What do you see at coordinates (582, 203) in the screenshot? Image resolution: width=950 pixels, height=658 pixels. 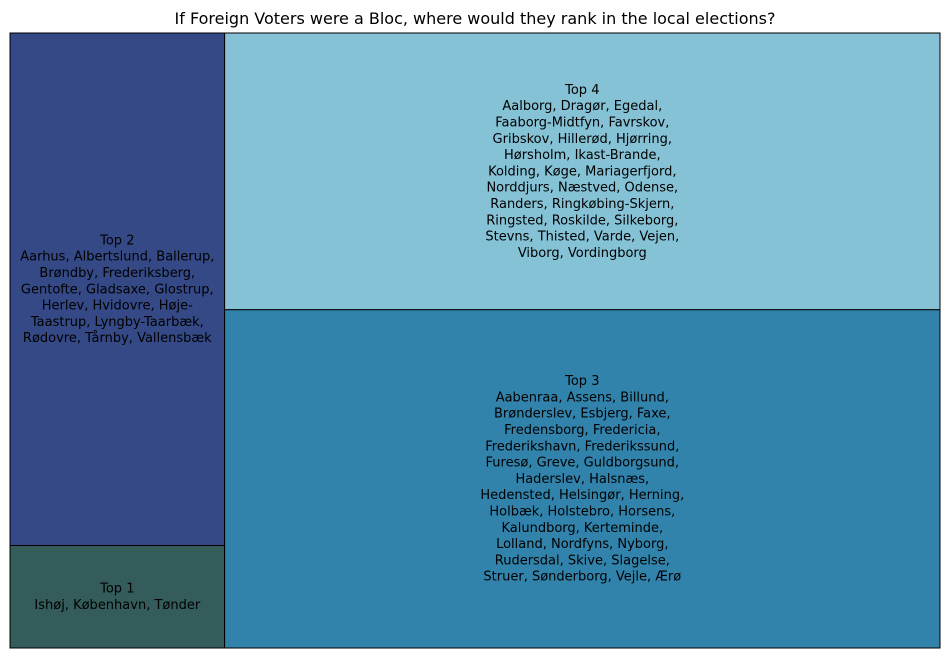 I see `tile-municipalities-line: Randers, Ringkøbing-Skjern,` at bounding box center [582, 203].